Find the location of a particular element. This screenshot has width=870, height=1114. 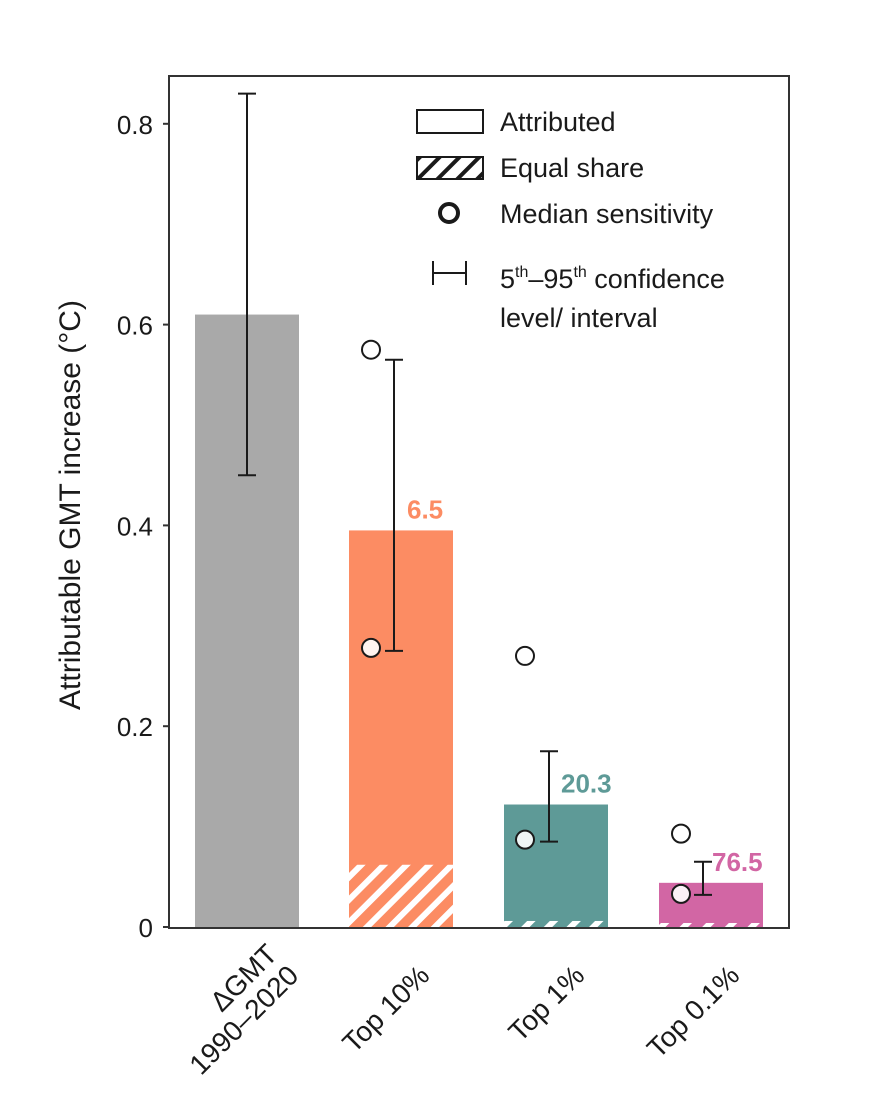

legend-ci-label-line2: level/ interval is located at coordinates (579, 318).